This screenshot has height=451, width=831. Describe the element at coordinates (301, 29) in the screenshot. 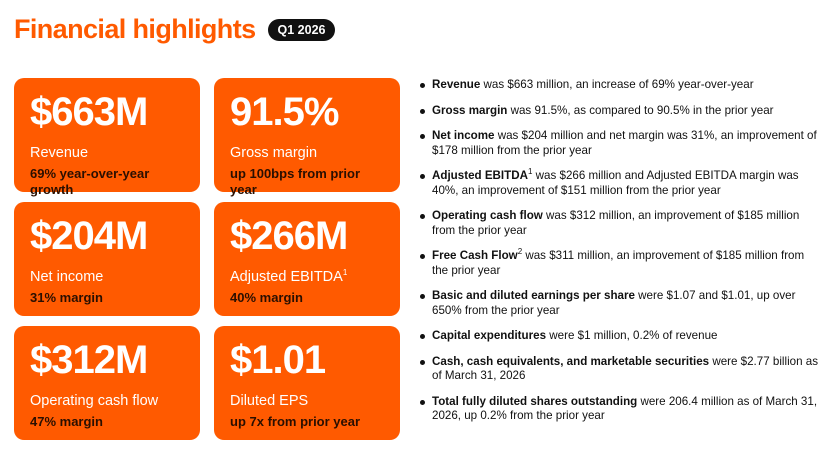

I see `quarter-badge: Q1 2026` at that location.